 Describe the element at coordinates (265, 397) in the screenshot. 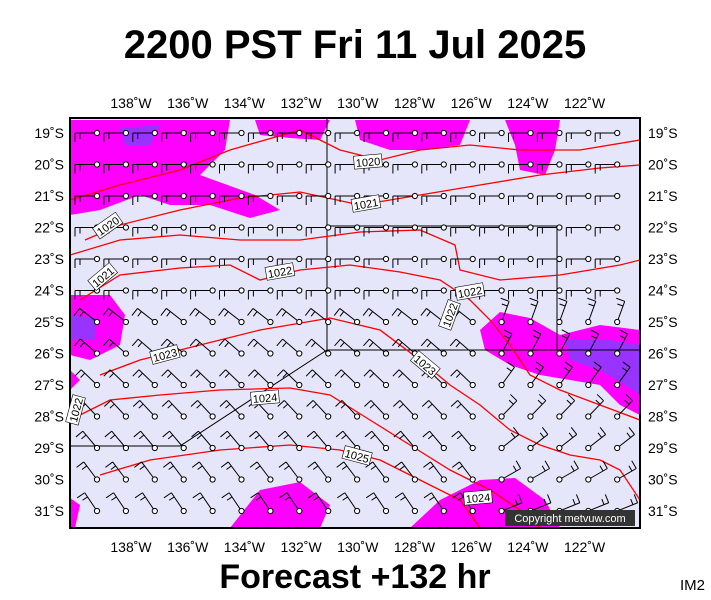

I see `isobar-label: 1024` at that location.